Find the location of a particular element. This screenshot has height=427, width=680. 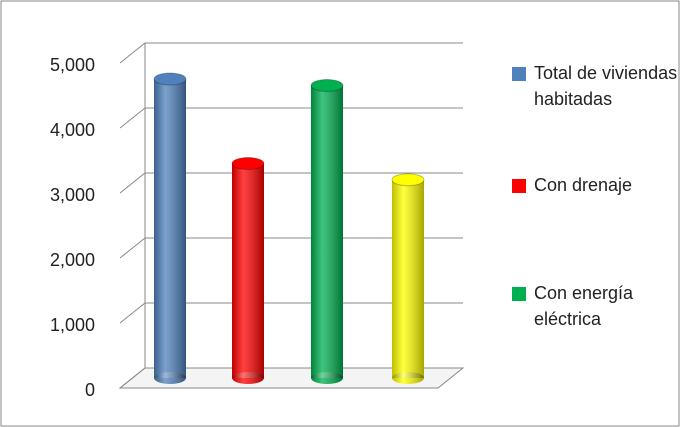

legend-label: Total de viviendas habitadas is located at coordinates (606, 86).